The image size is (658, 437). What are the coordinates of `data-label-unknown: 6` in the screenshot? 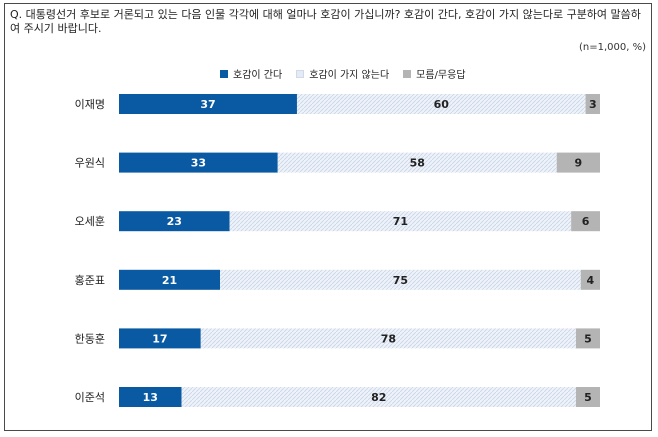 It's located at (586, 221).